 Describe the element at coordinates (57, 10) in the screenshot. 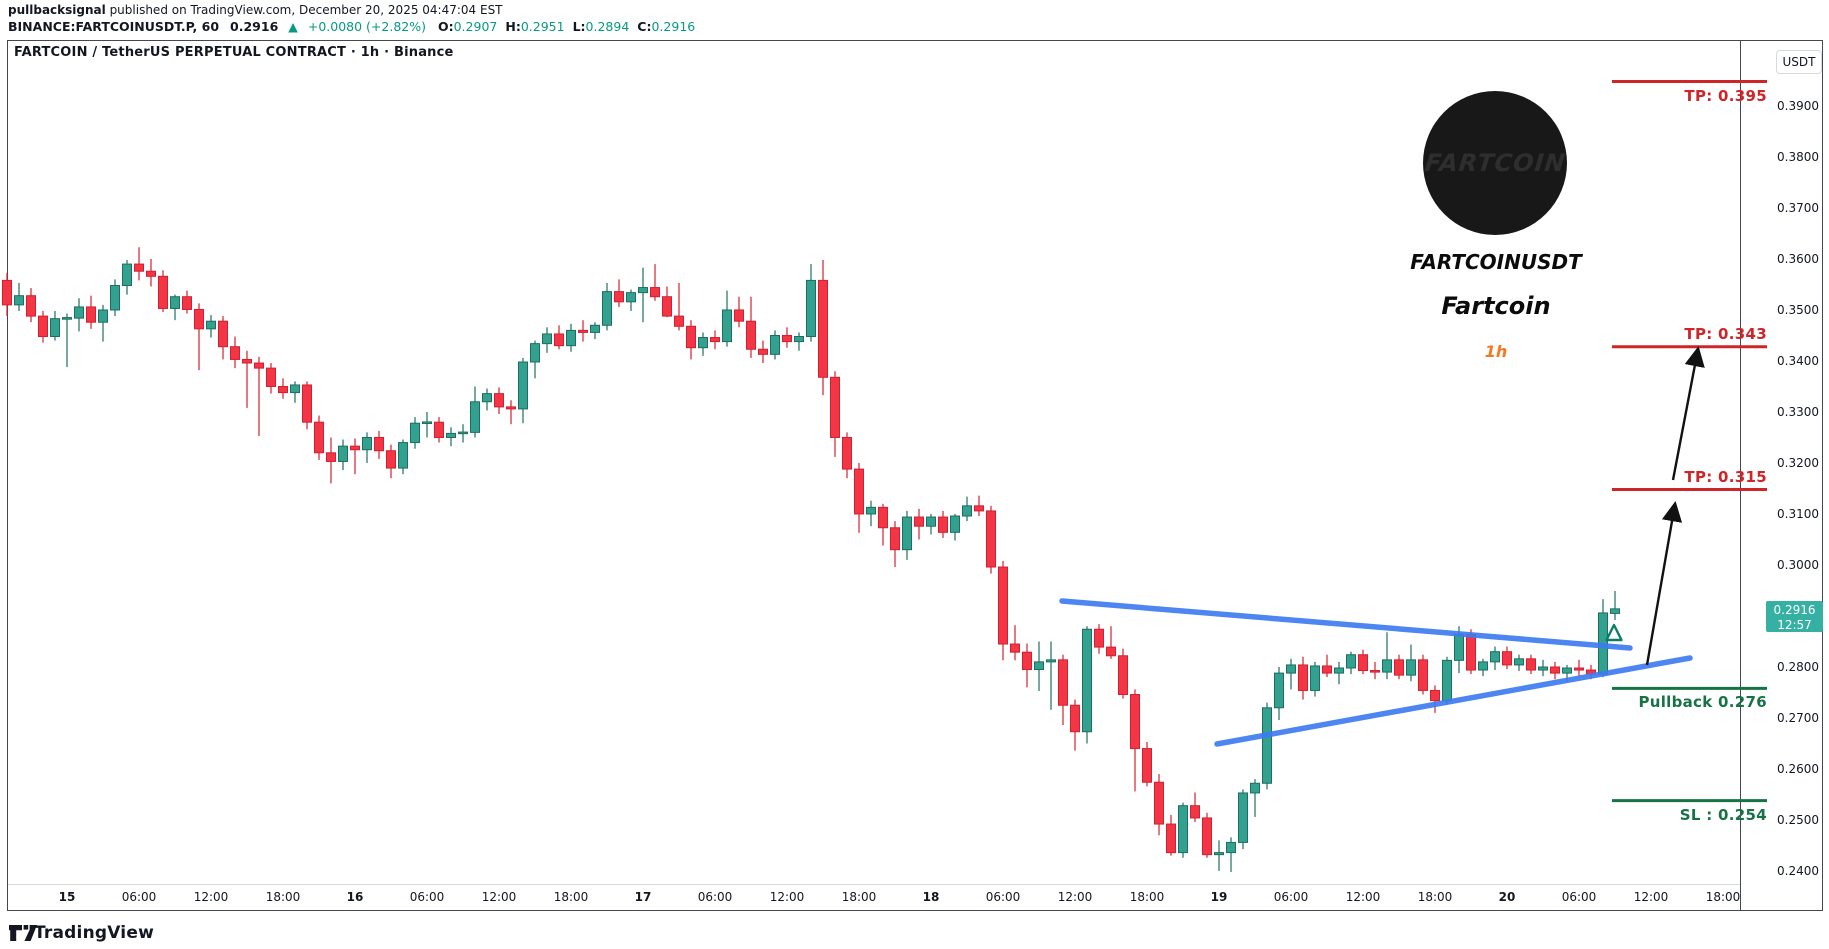

I see `author-link: pullbacksignal` at that location.